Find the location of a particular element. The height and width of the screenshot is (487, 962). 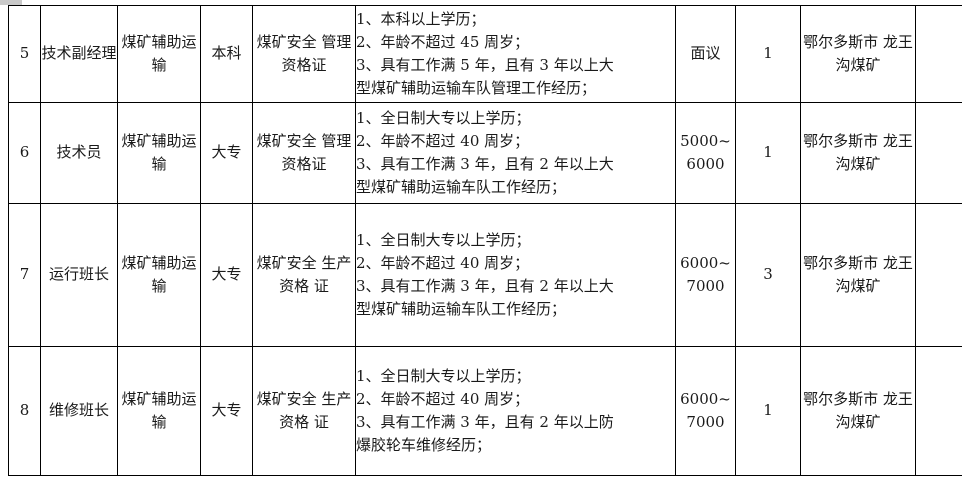

requirement-line: 1、本科以上学历； is located at coordinates (421, 18).